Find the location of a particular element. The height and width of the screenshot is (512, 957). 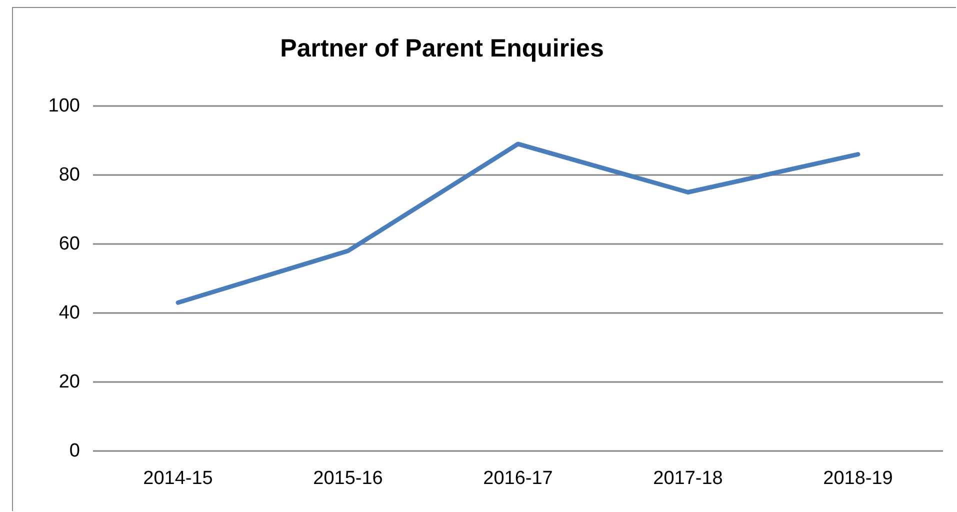

y-tick-label: 60 is located at coordinates (69, 244).